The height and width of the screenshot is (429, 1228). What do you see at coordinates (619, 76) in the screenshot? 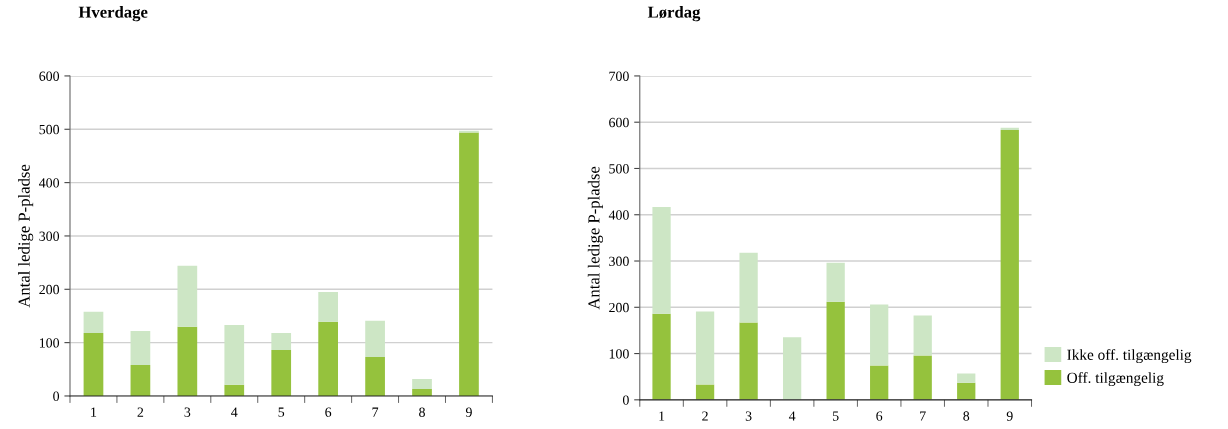
I see `y-tick-label: 700` at bounding box center [619, 76].